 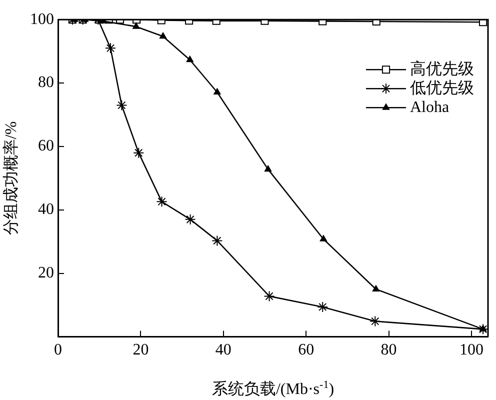 I want to click on y-tick-label: 20, so click(x=46, y=273).